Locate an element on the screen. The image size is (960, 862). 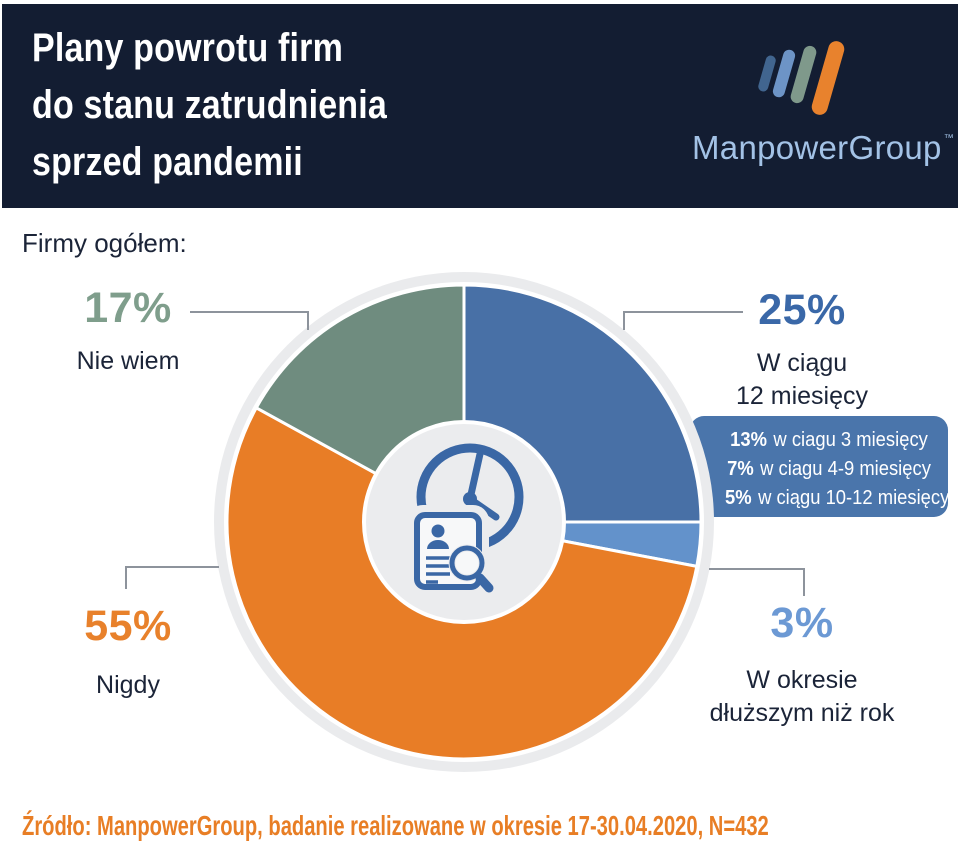
slice-percent: 3% is located at coordinates (802, 623).